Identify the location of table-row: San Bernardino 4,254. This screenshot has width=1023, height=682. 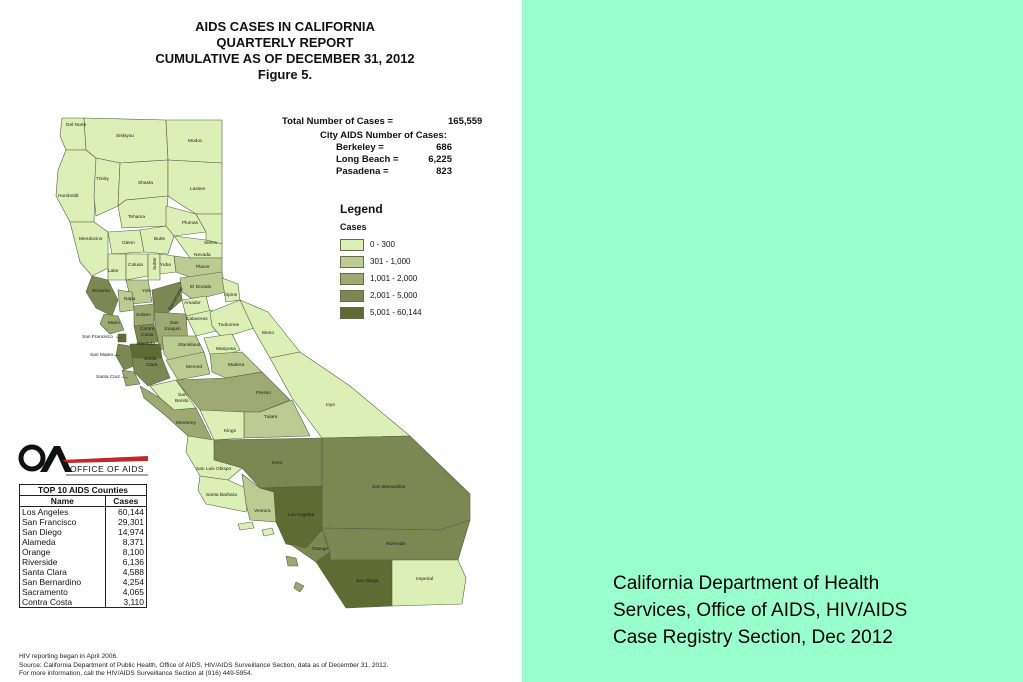
(83, 582).